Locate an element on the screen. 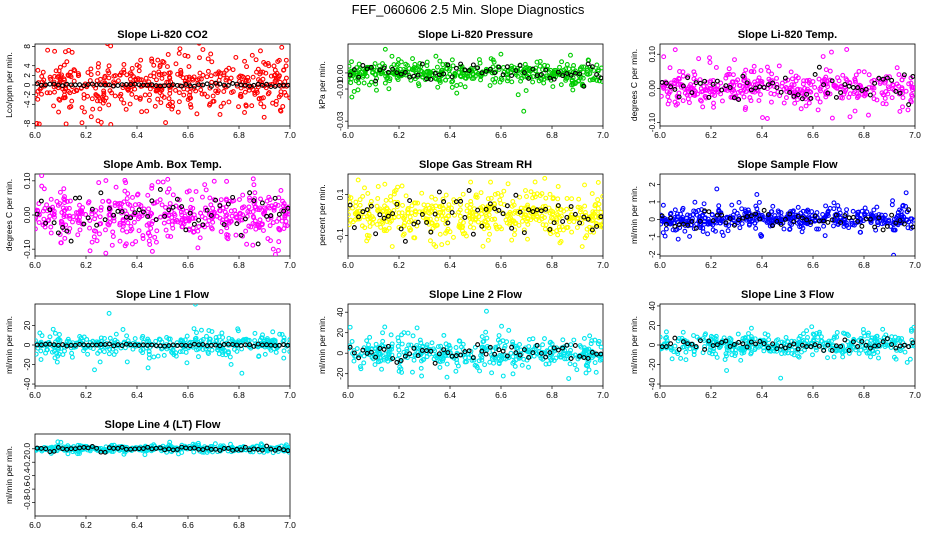 This screenshot has width=936, height=540. x-tick-label: 6.2 is located at coordinates (86, 525).